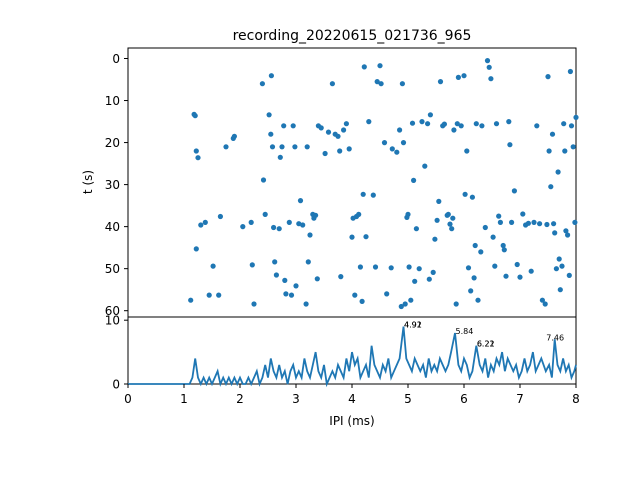 The width and height of the screenshot is (640, 484). Describe the element at coordinates (486, 344) in the screenshot. I see `peak-annotation-label: 6.21` at that location.